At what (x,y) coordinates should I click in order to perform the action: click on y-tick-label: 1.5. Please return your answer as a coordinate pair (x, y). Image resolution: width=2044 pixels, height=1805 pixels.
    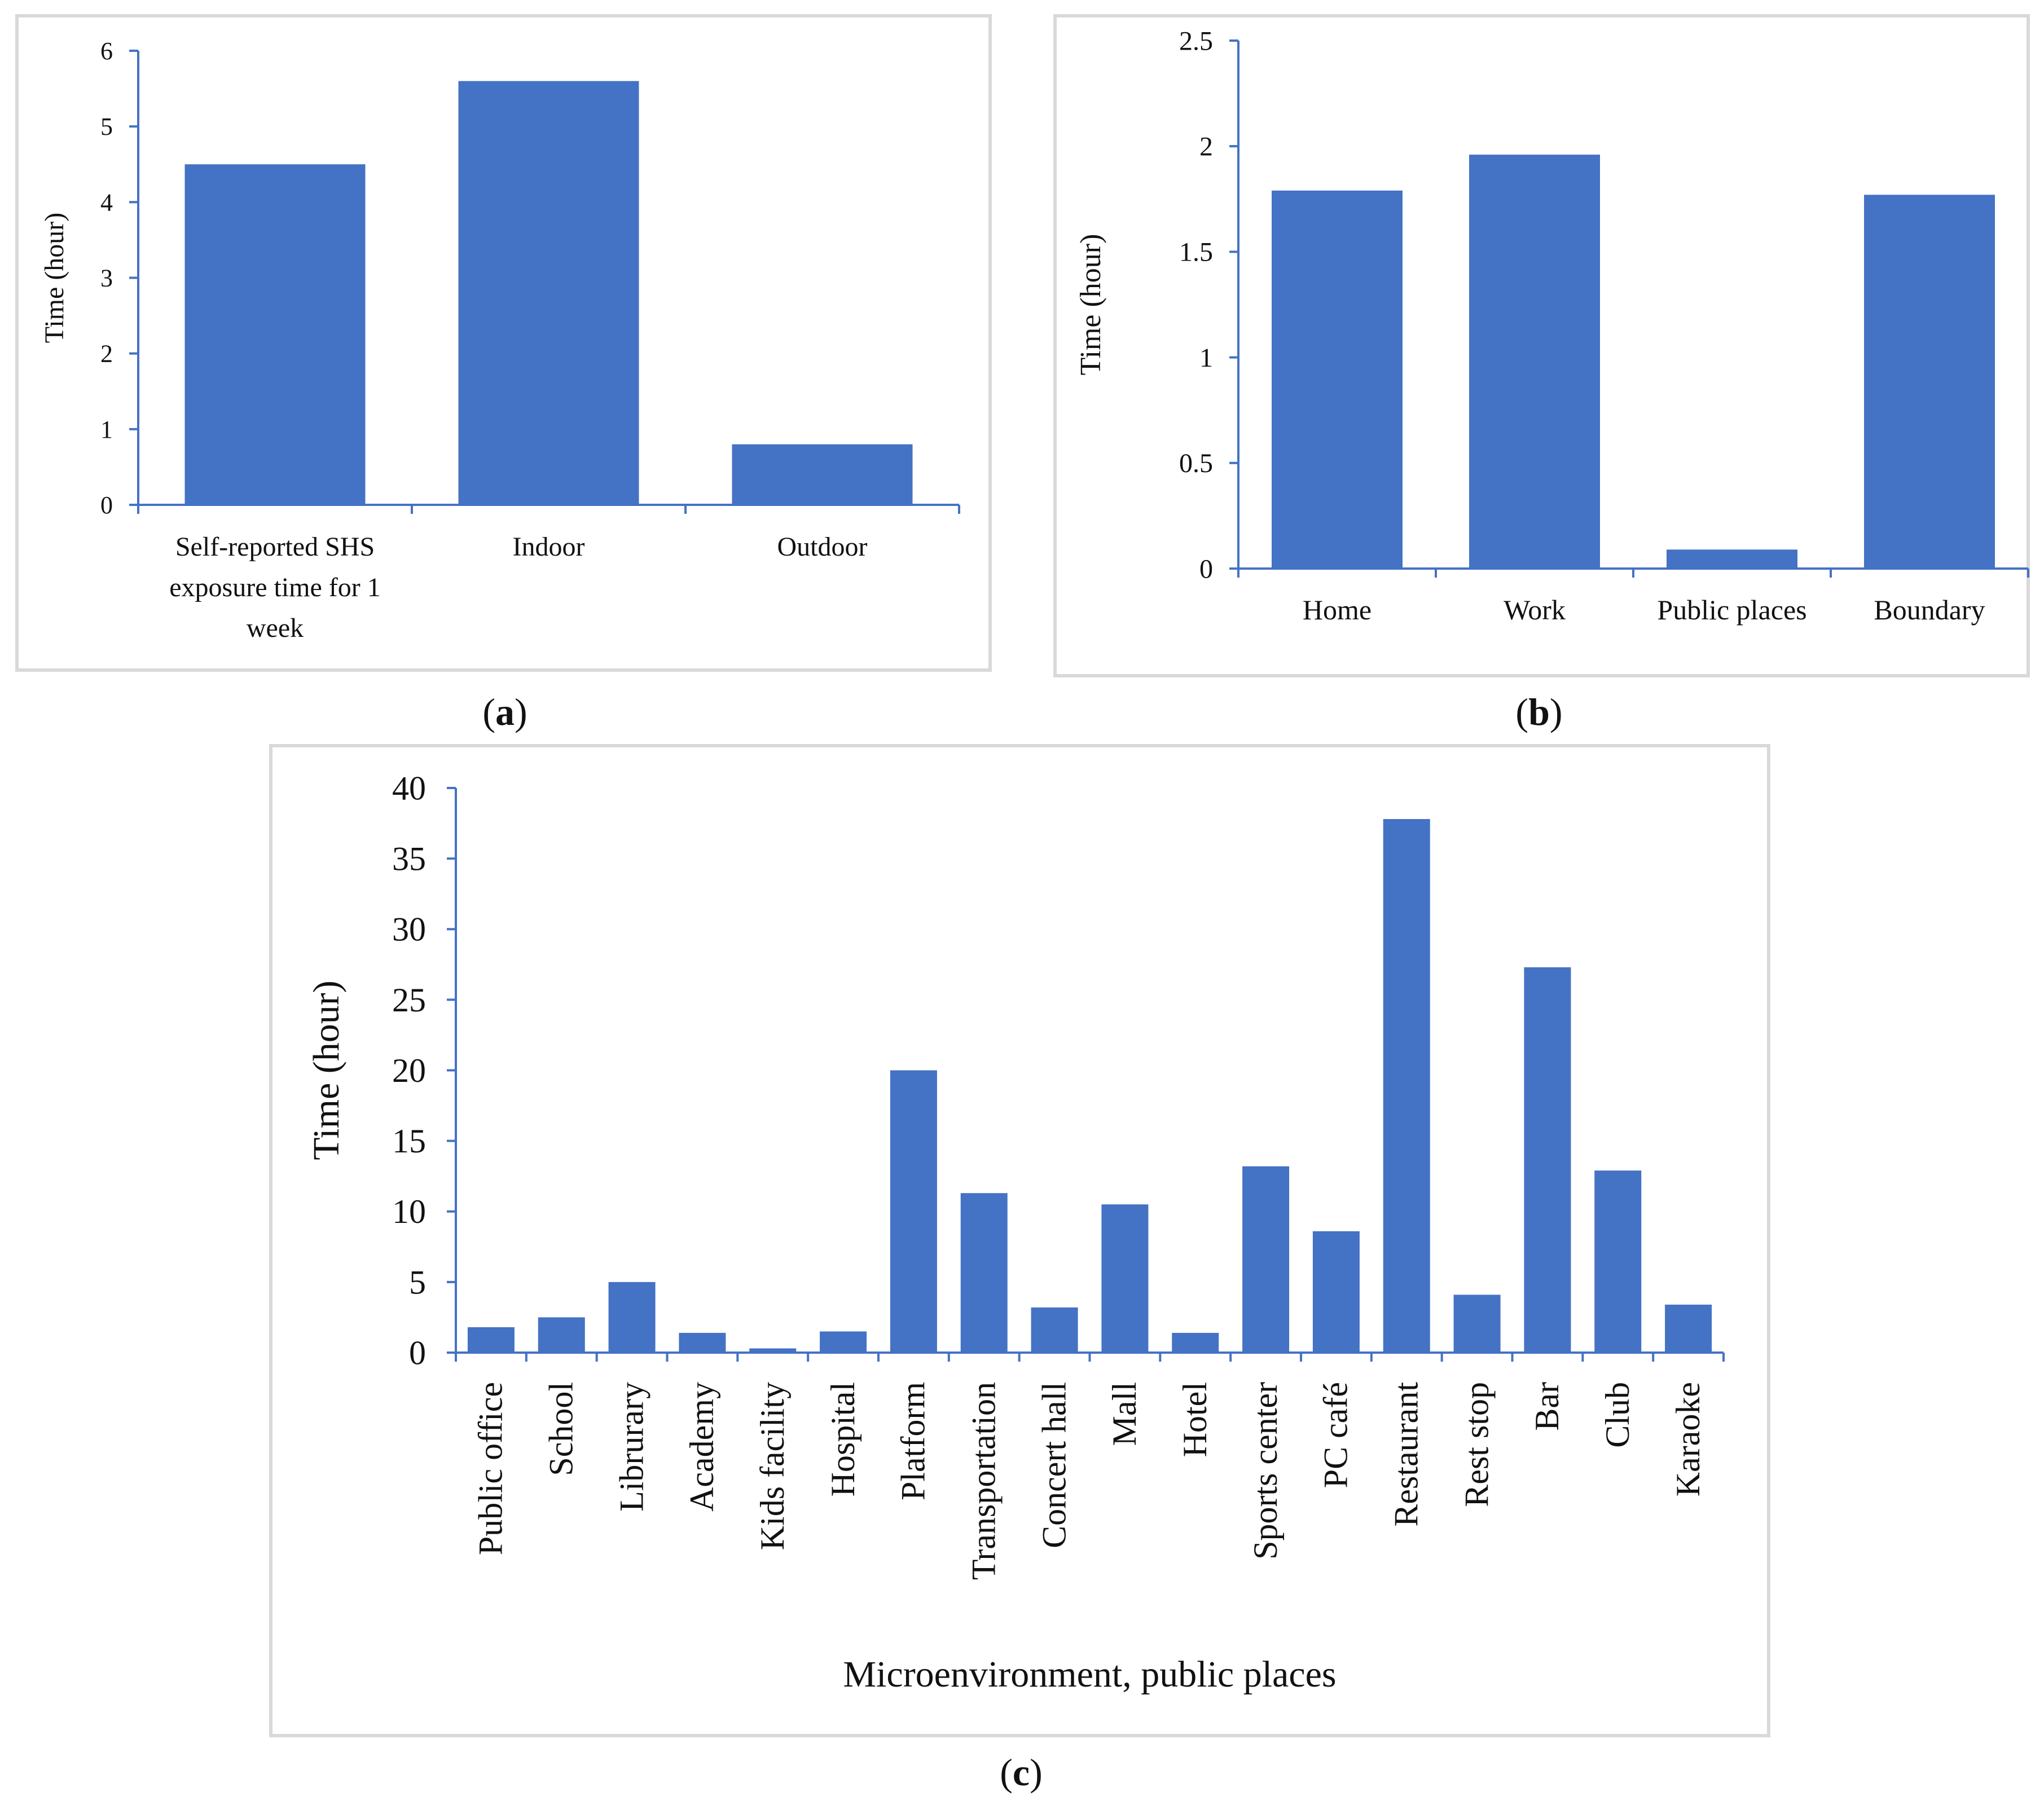
    Looking at the image, I should click on (1196, 252).